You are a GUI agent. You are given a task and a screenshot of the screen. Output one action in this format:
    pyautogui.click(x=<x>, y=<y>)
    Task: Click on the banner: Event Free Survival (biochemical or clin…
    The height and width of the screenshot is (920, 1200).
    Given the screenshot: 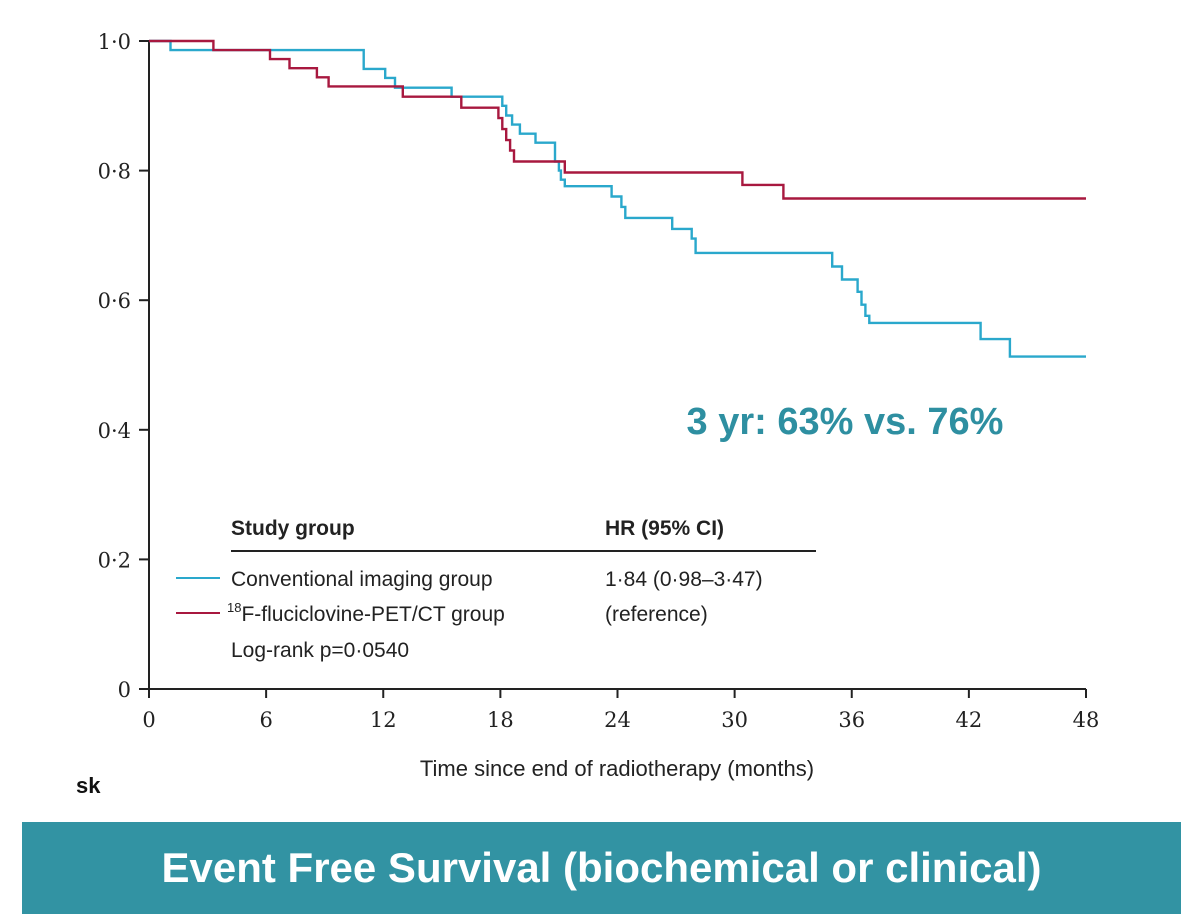 What is the action you would take?
    pyautogui.click(x=601, y=868)
    